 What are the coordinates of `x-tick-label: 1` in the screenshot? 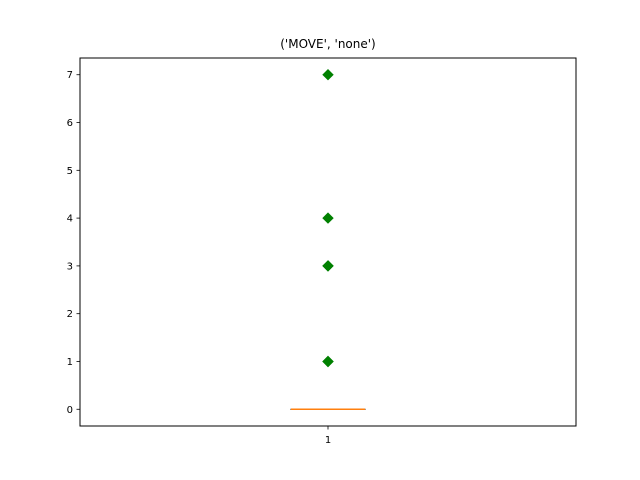 It's located at (328, 440).